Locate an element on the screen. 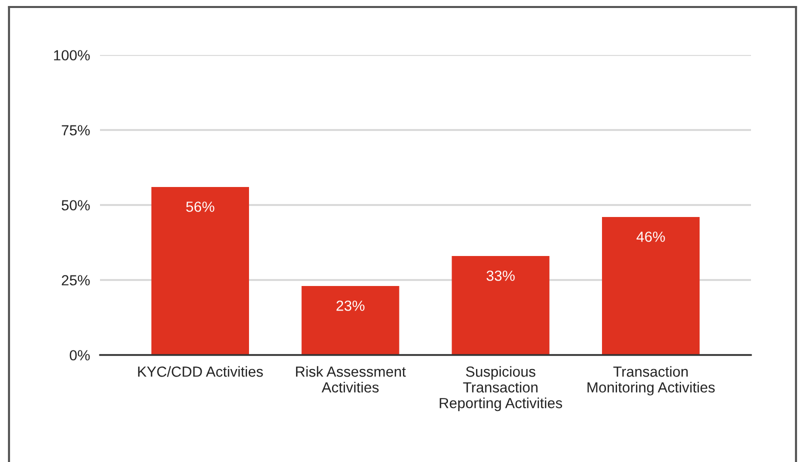  x-tick-label: Risk Assessment Activities is located at coordinates (351, 379).